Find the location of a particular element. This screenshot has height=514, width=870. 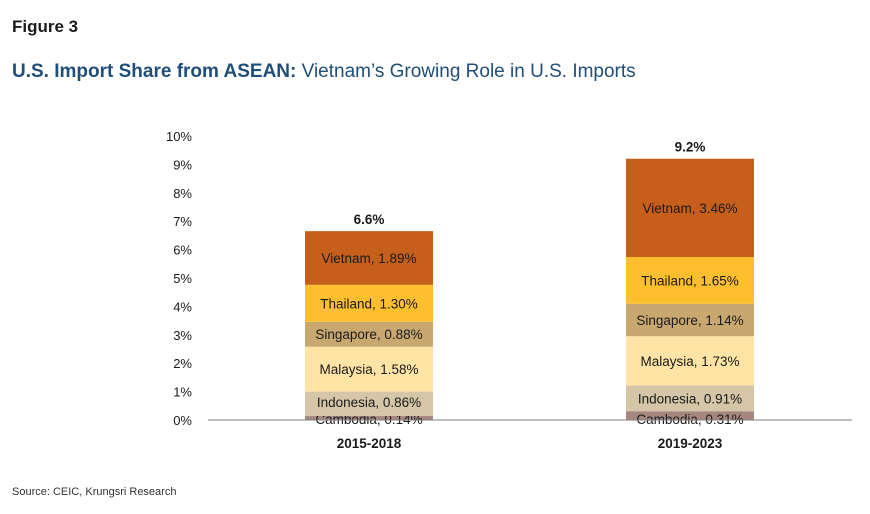

total-label: 9.2% is located at coordinates (690, 147).